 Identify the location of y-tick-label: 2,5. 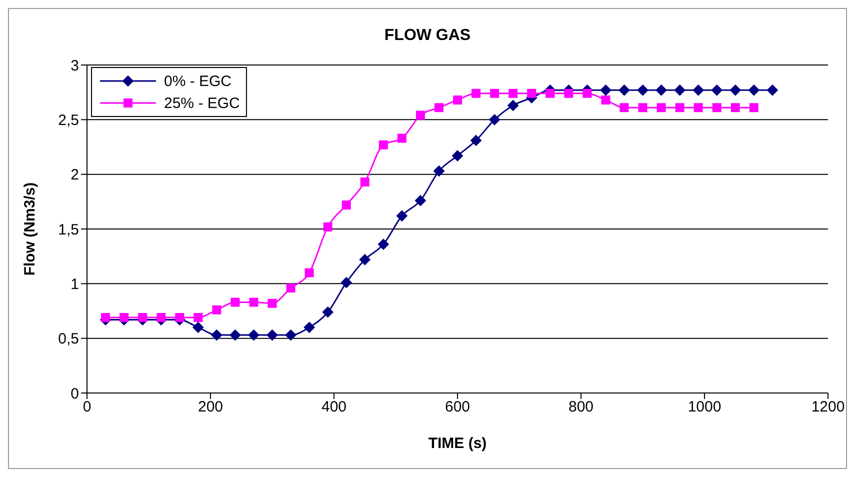
(68, 120).